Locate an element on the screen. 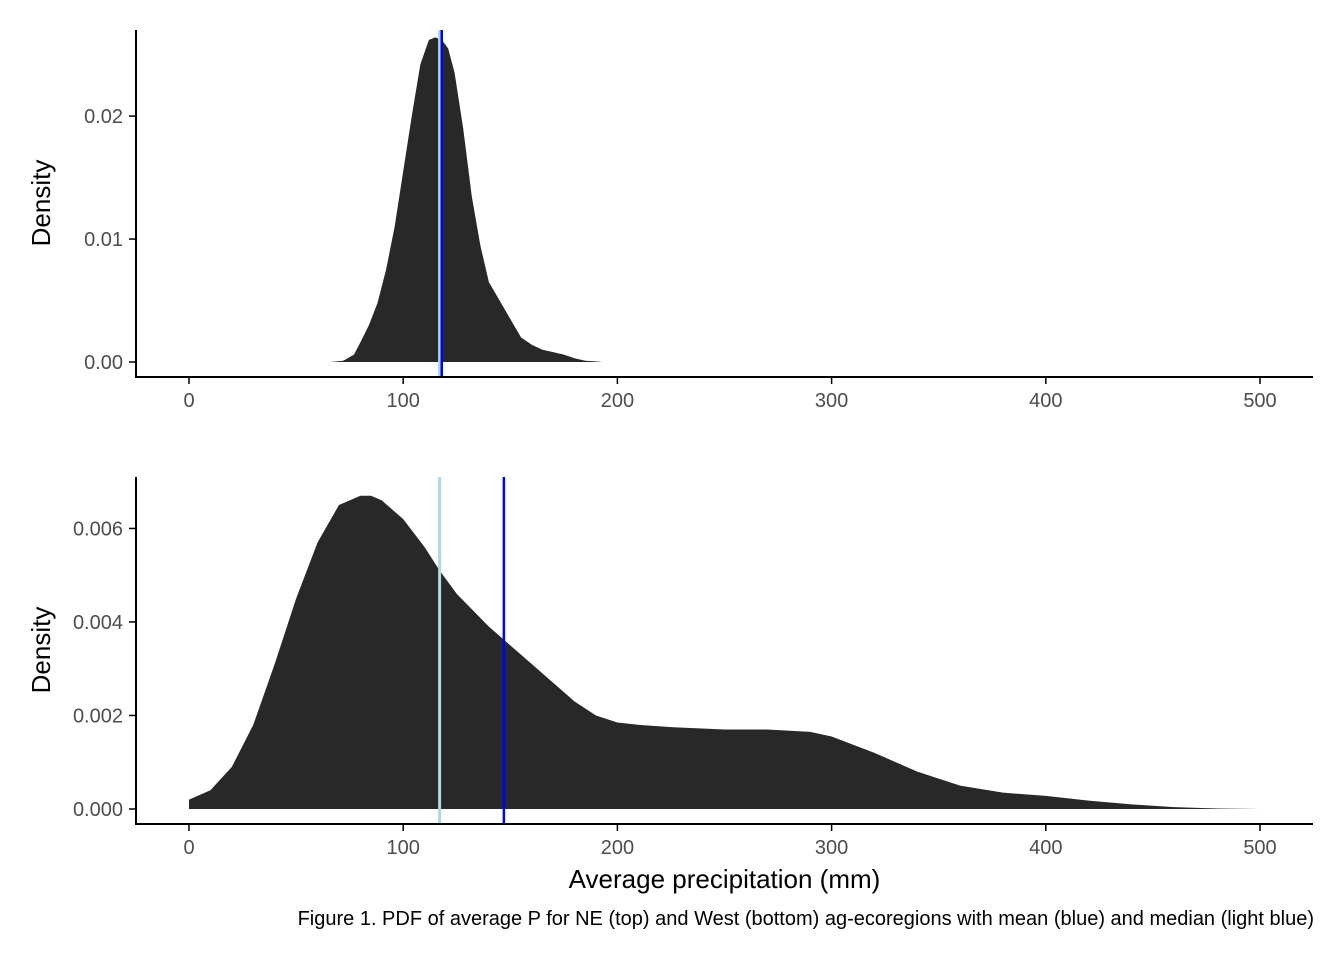  y-tick-label: 0.02 is located at coordinates (103, 117).